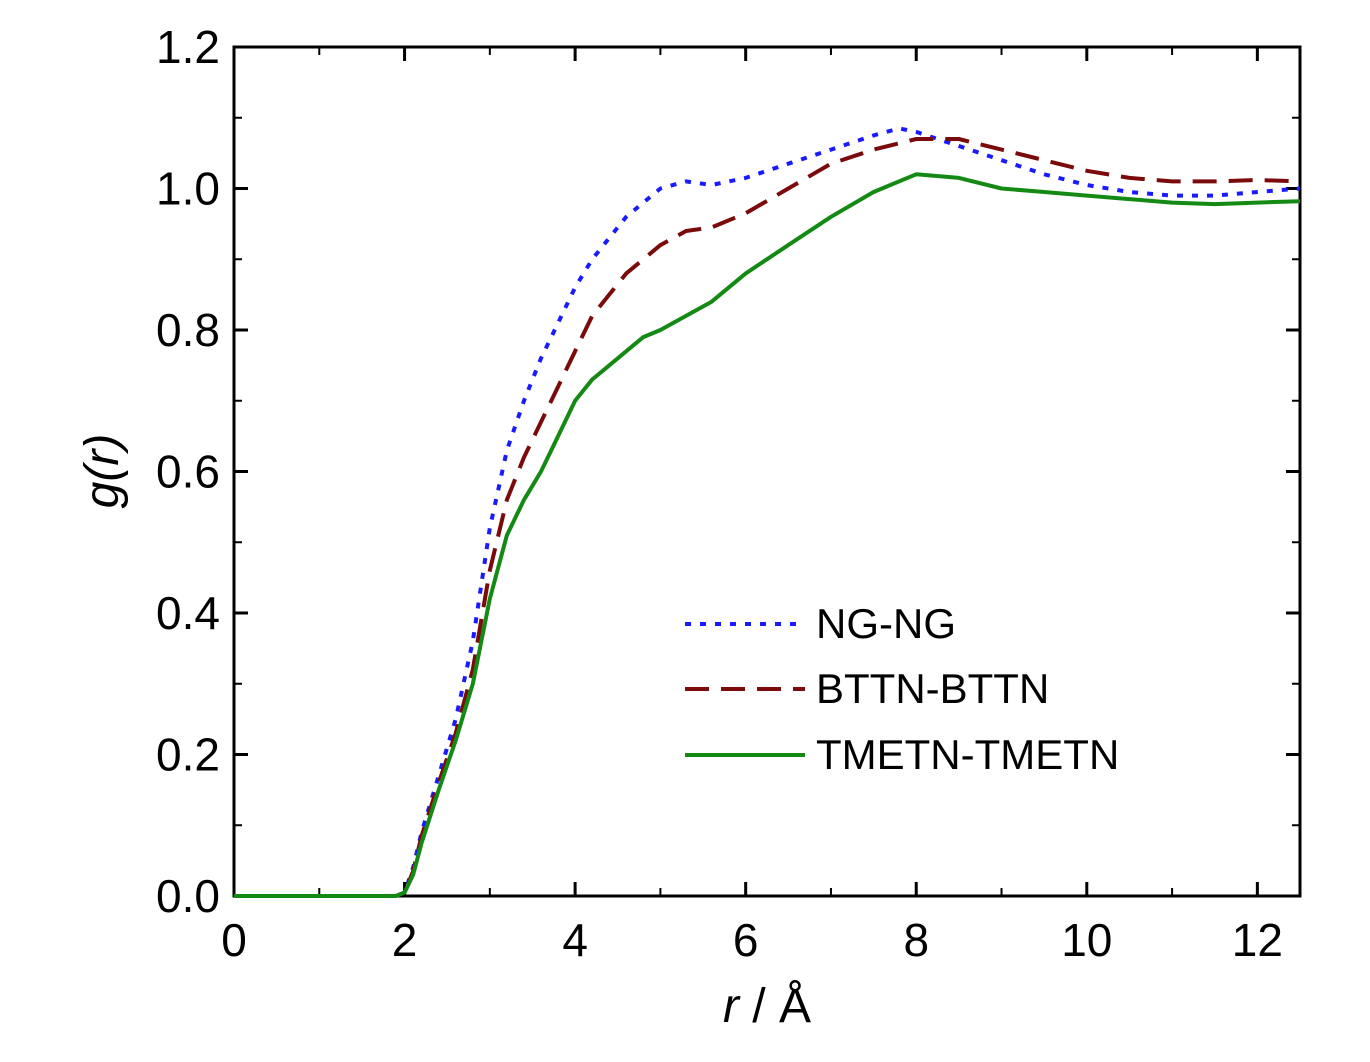  What do you see at coordinates (102, 471) in the screenshot?
I see `y-axis-title: g(r)` at bounding box center [102, 471].